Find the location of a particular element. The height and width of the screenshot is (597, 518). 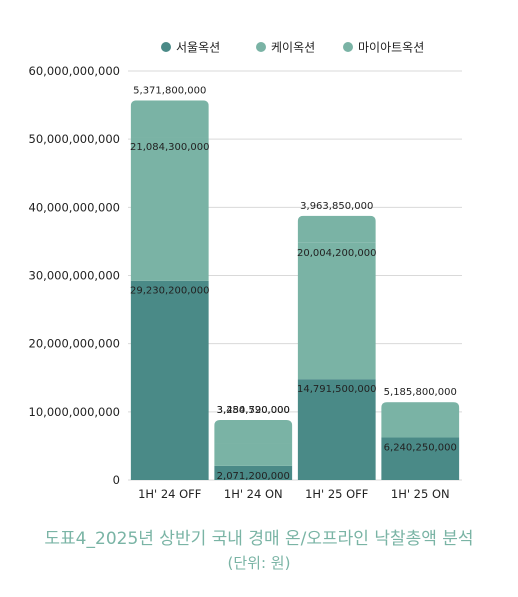

x-category-label: 1H' 25 ON is located at coordinates (420, 494).